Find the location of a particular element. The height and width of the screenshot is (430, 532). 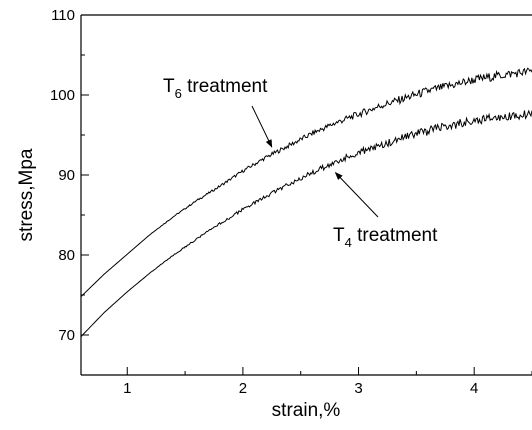

x-tick-label: 2 is located at coordinates (243, 388).